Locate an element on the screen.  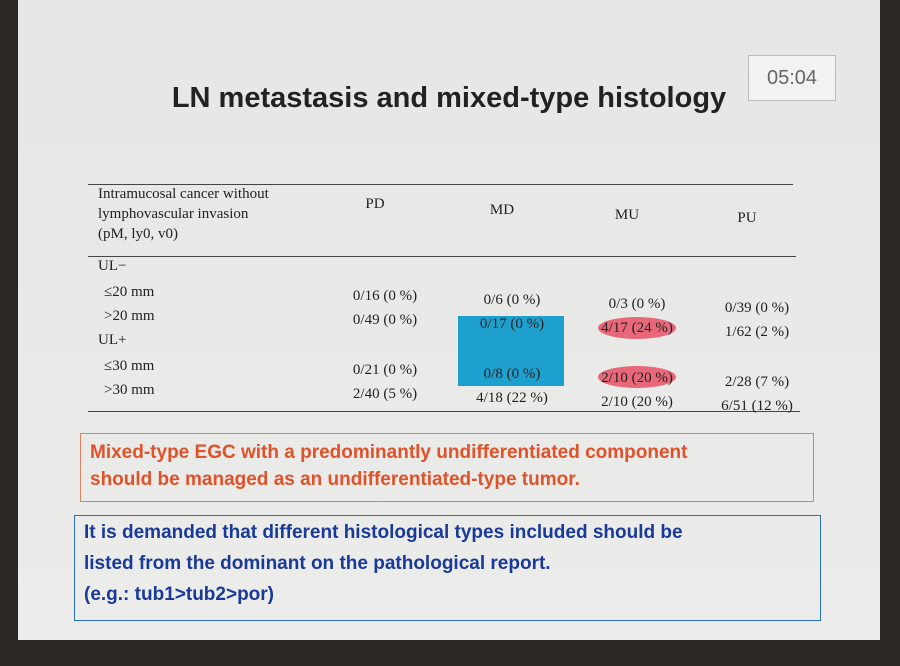
header-label: lymphovascular invasion is located at coordinates (173, 214).